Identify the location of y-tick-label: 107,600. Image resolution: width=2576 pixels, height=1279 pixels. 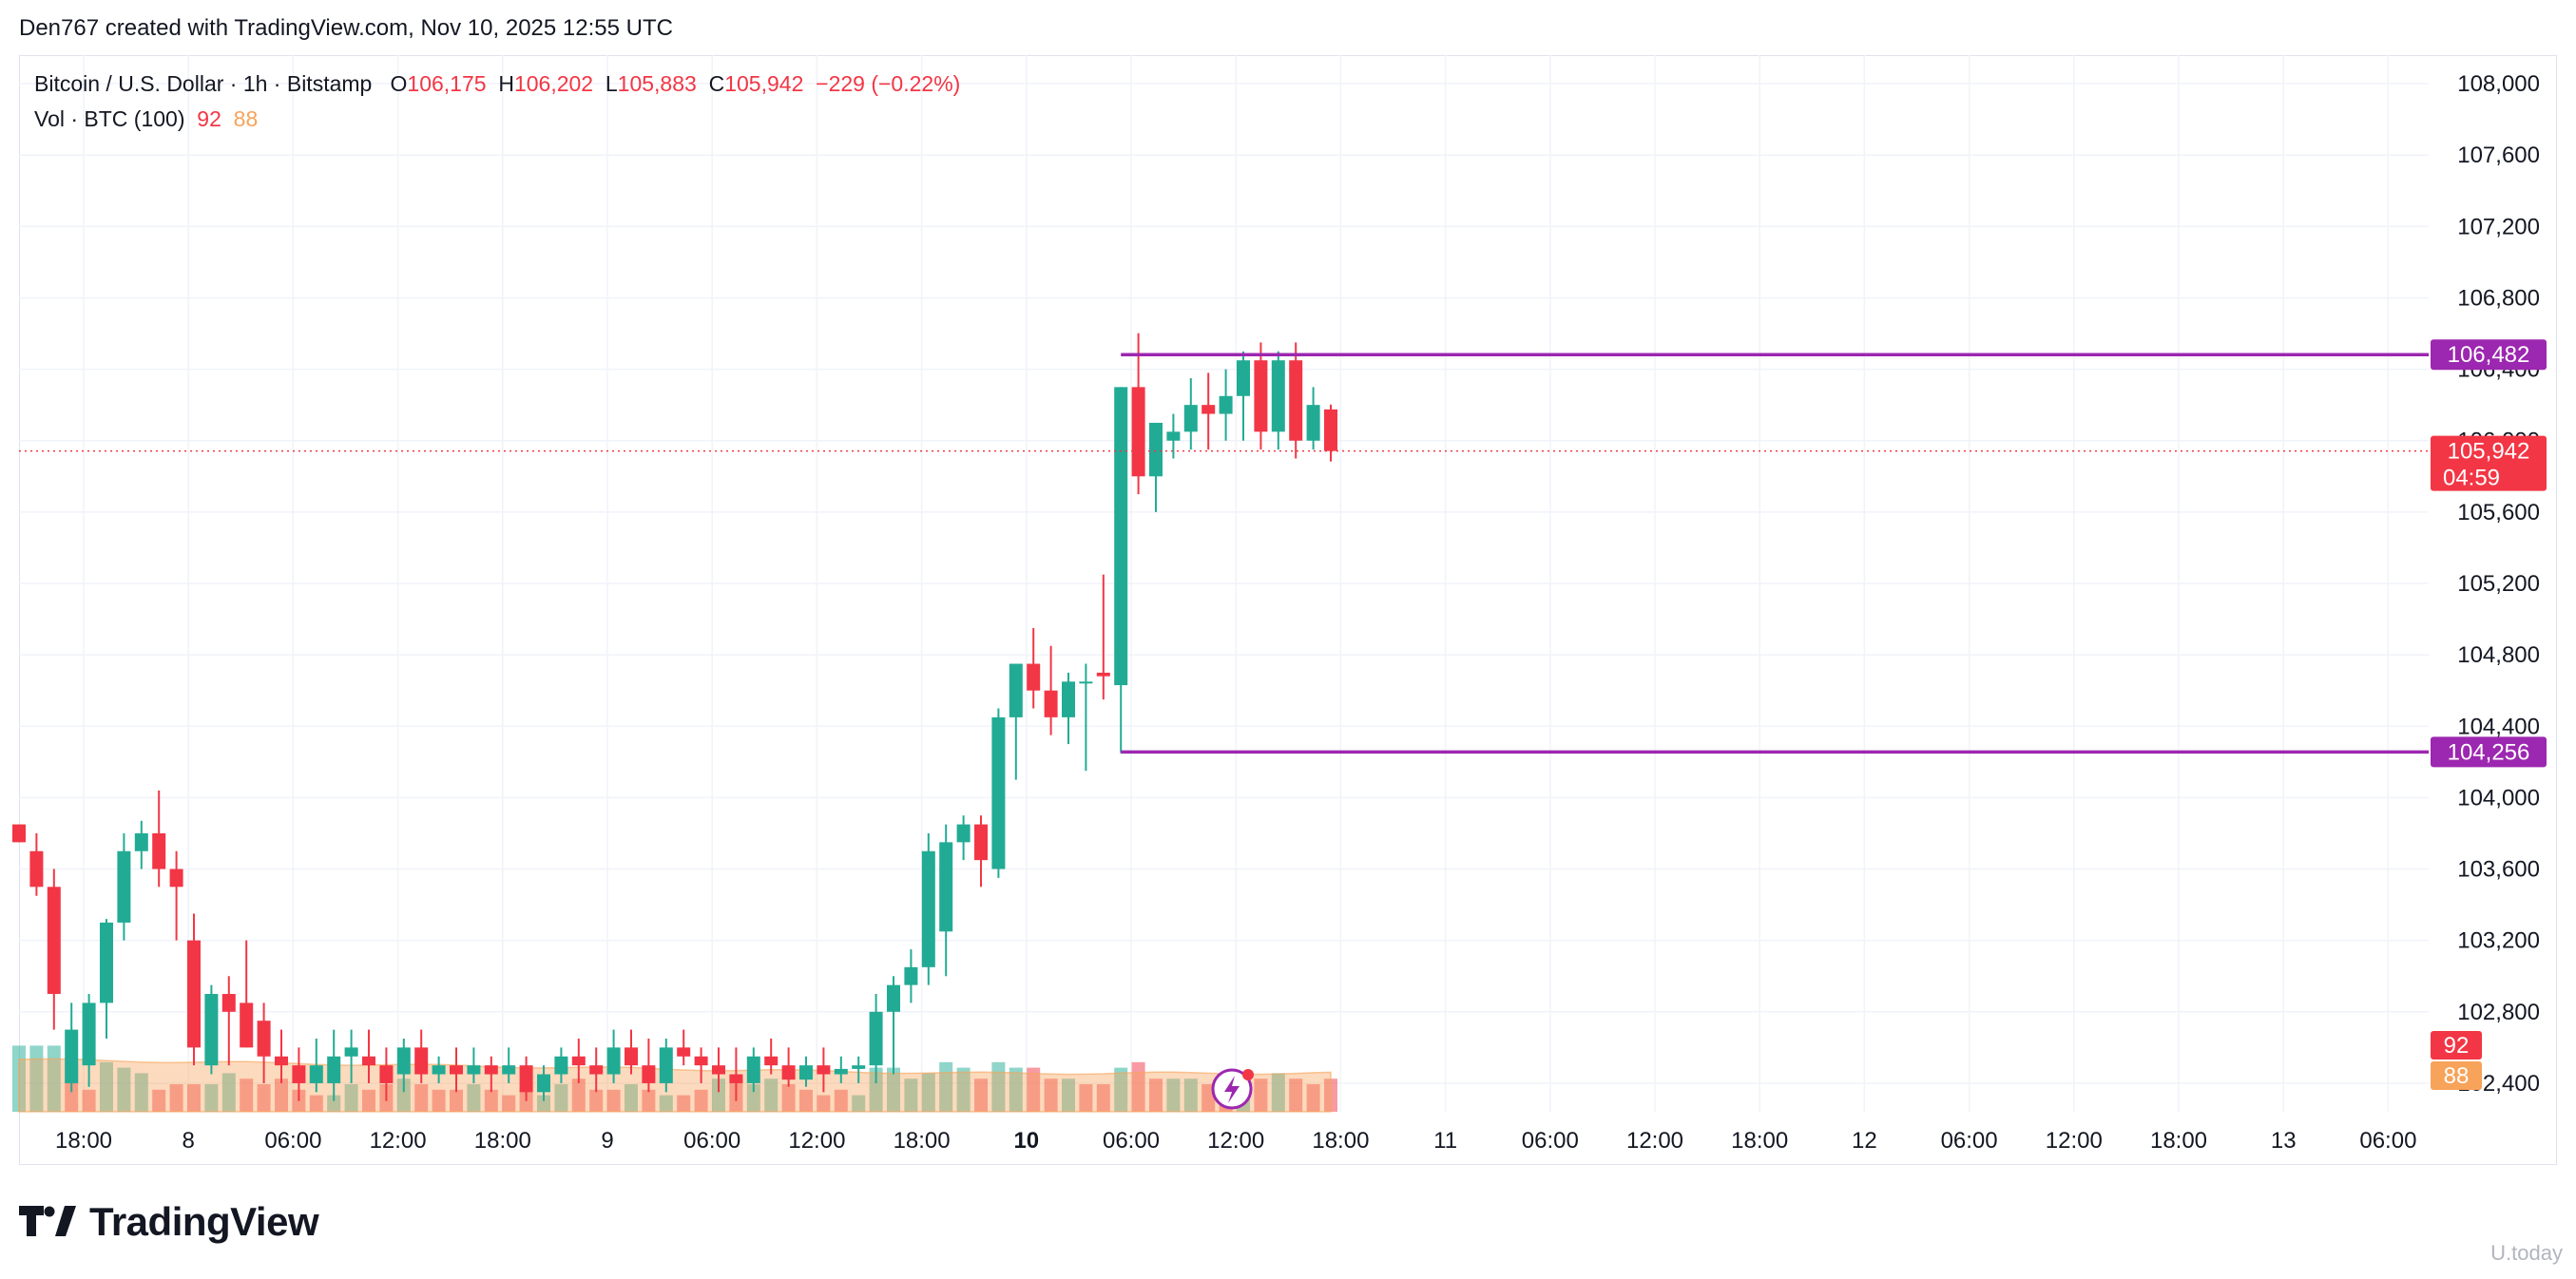
(2498, 155).